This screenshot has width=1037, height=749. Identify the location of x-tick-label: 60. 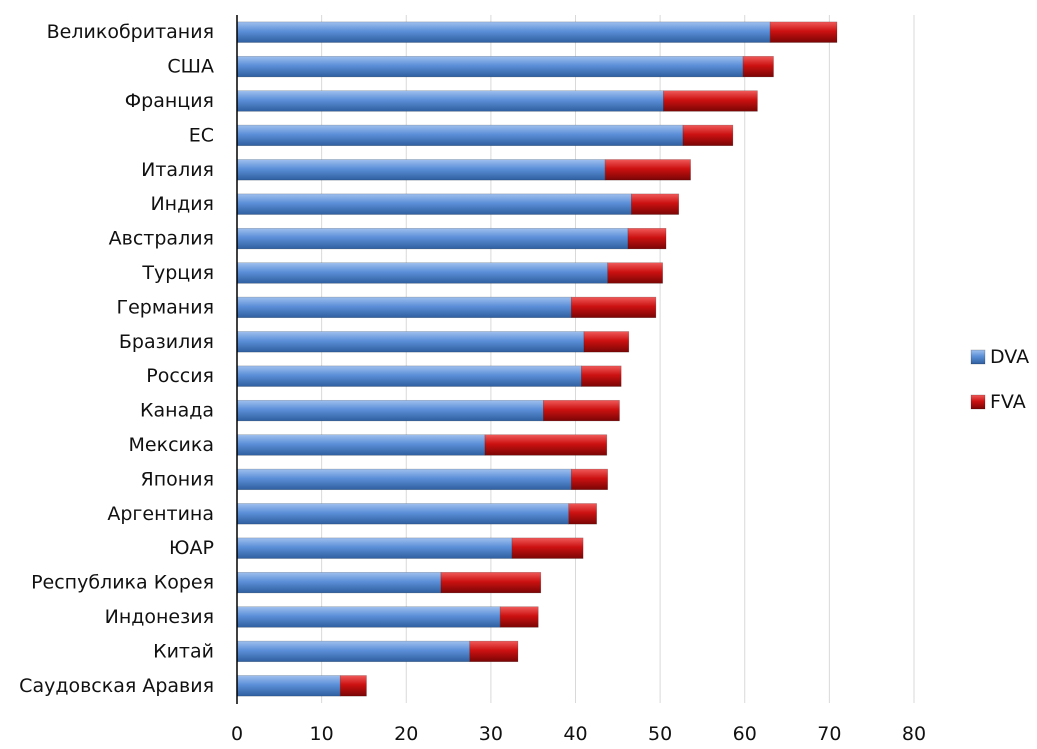
(745, 734).